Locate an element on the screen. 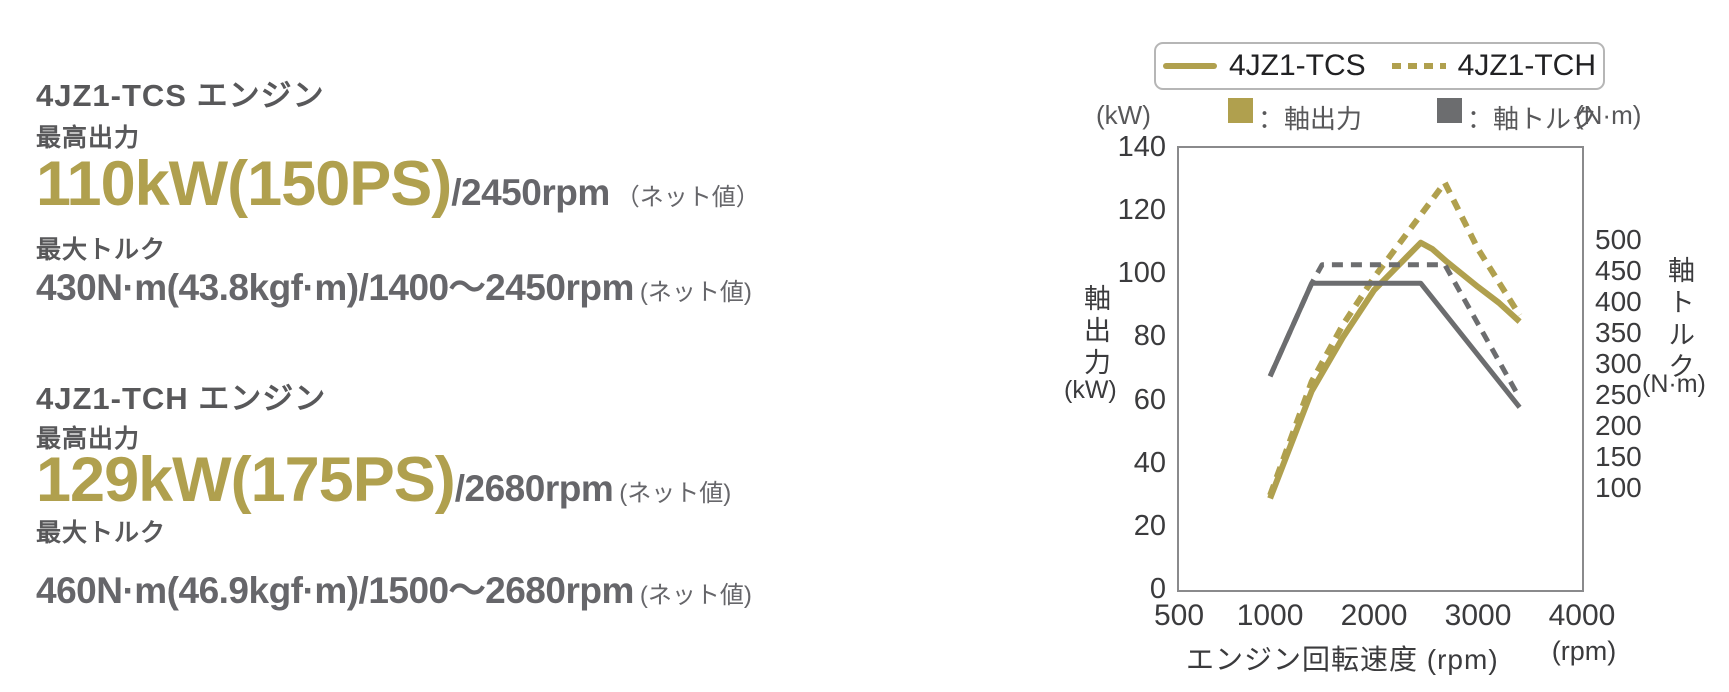 The height and width of the screenshot is (692, 1729). engine2-power-value: 129kW(175PS) is located at coordinates (246, 480).